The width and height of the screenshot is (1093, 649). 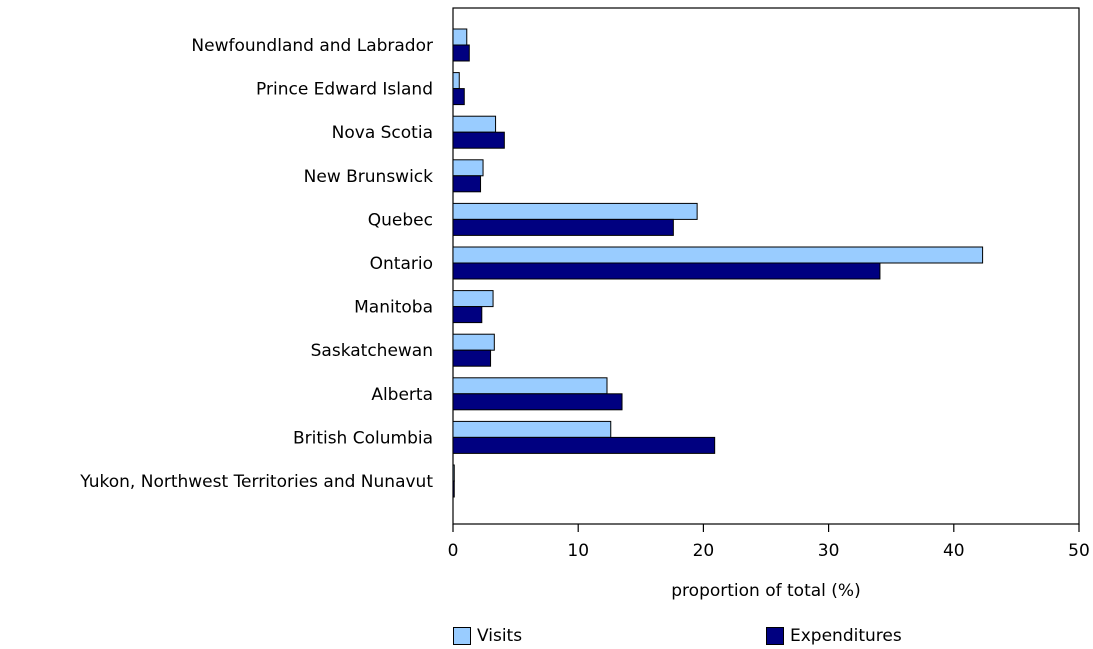 I want to click on x-tick-label-1: 10, so click(x=578, y=551).